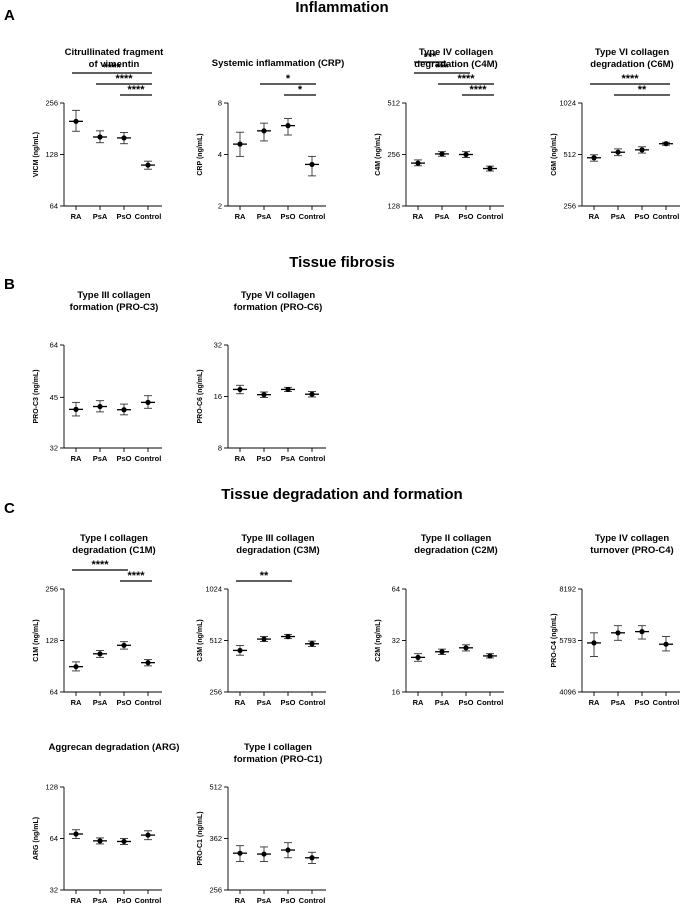 The height and width of the screenshot is (905, 685). I want to click on x-tick-label-c2m: RA, so click(418, 702).